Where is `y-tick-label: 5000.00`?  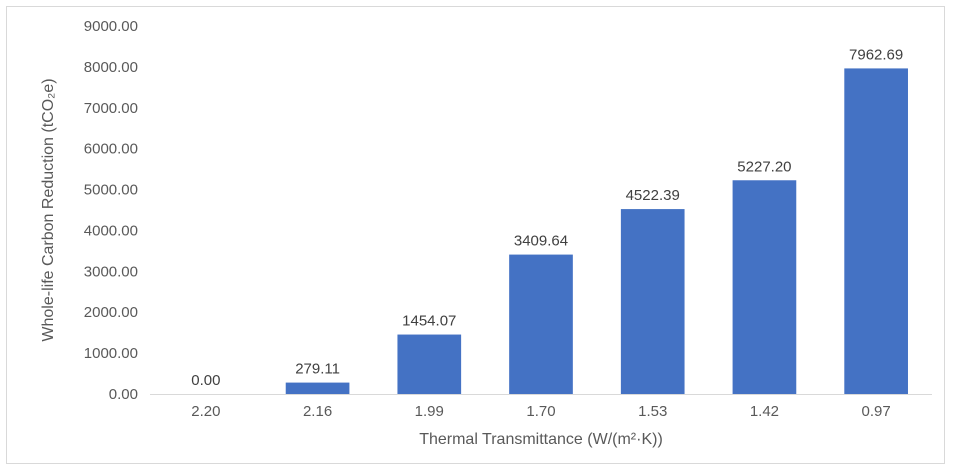
y-tick-label: 5000.00 is located at coordinates (111, 190).